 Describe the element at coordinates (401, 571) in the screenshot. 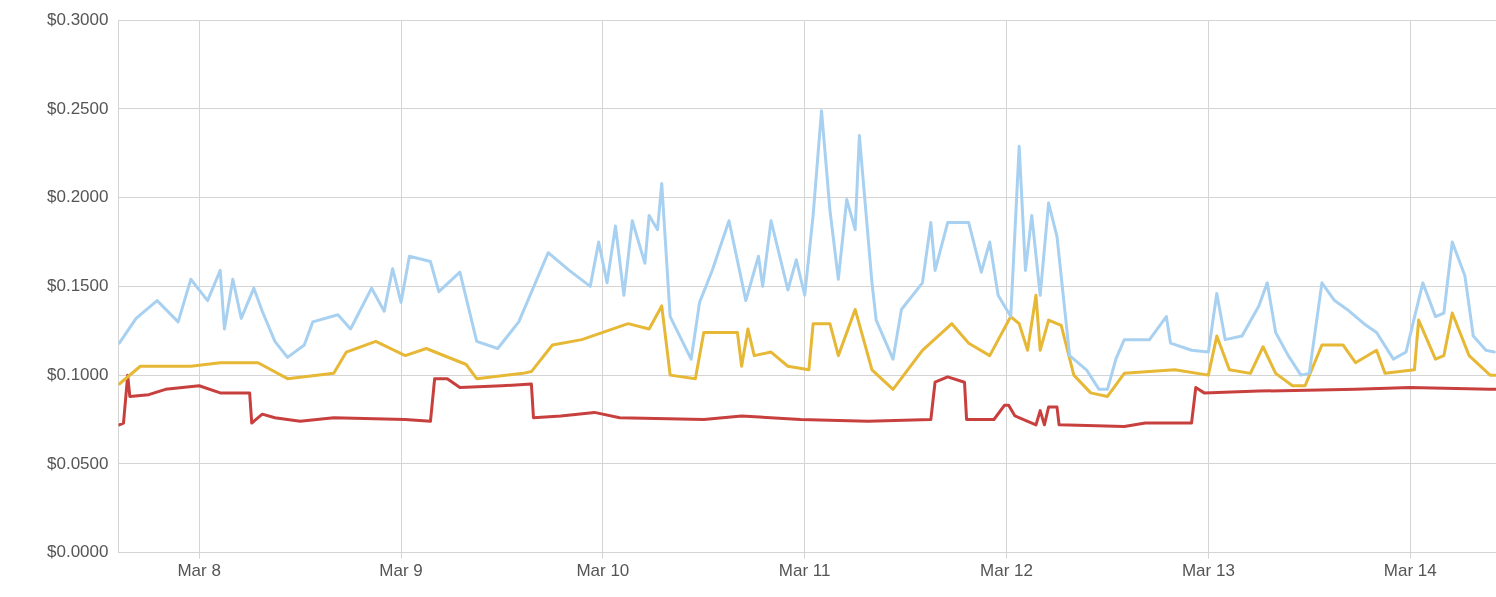

I see `x-tick-label: Mar 9` at that location.